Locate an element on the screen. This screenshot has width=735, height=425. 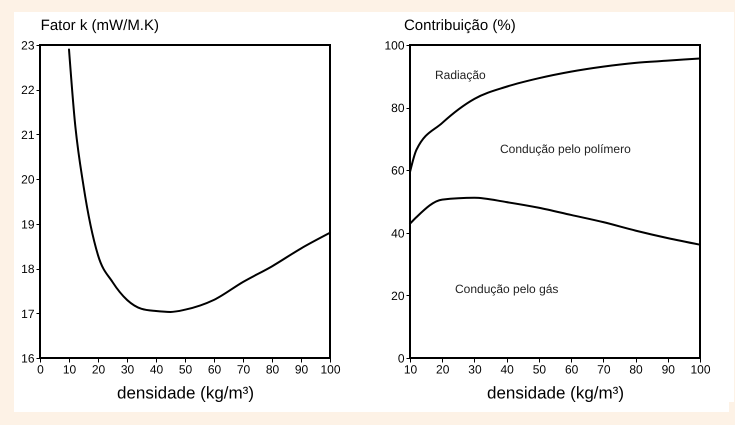
y-tick-label: 40 is located at coordinates (398, 233).